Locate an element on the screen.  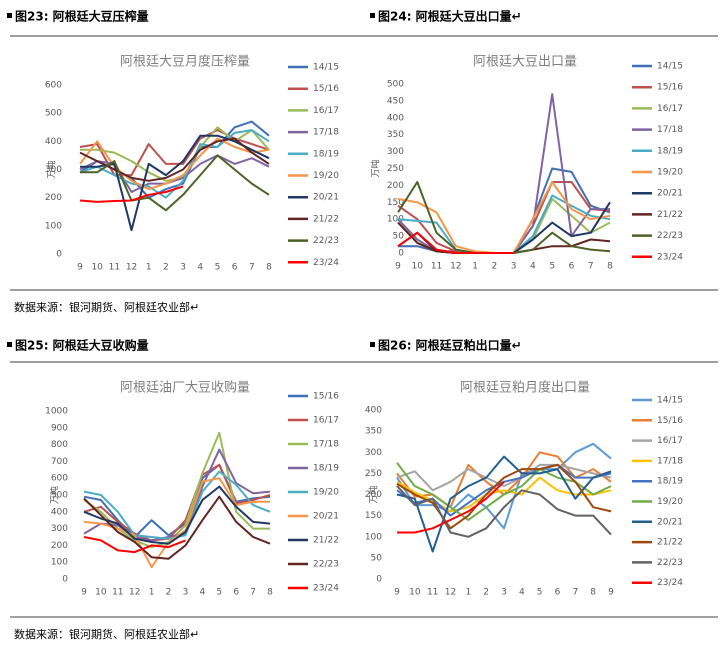
chart-title: 阿根廷大豆出口量 is located at coordinates (525, 62).